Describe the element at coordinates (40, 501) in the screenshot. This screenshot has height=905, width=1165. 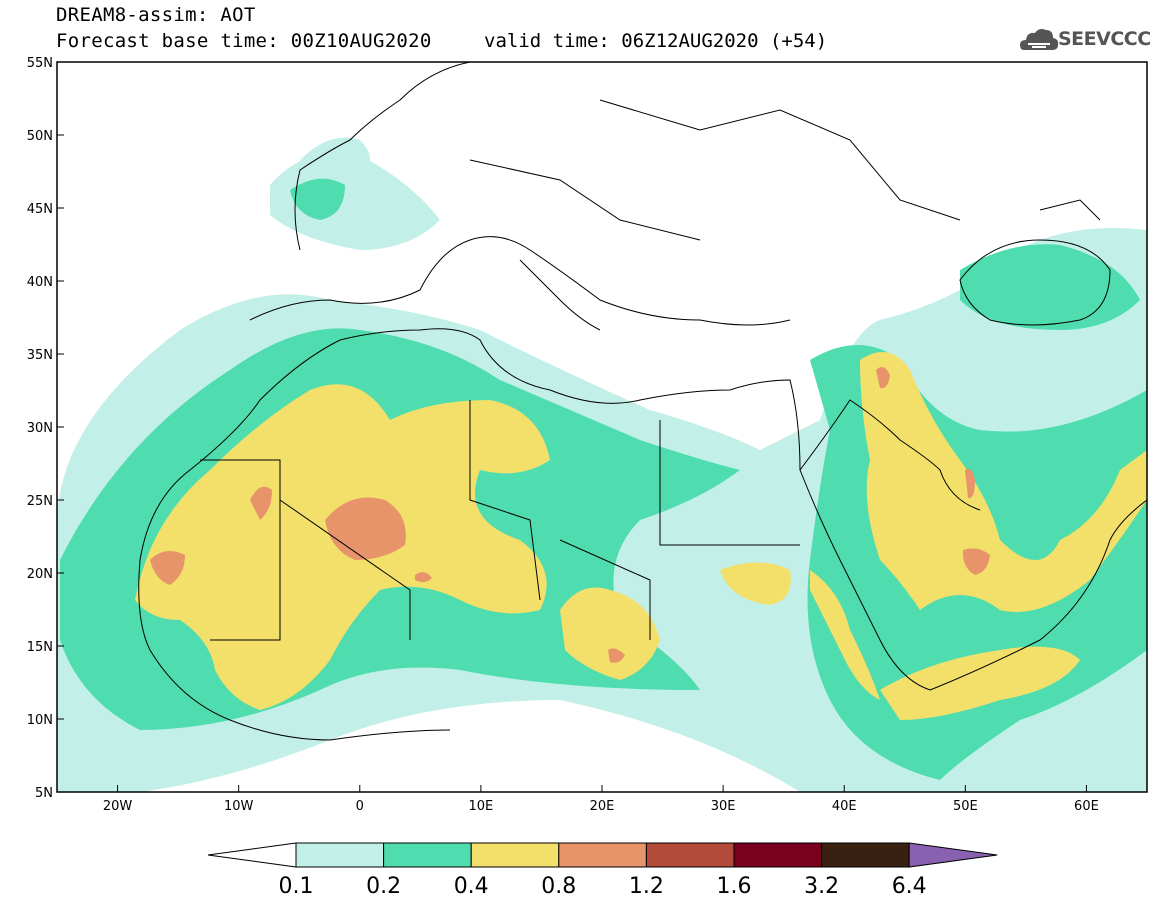
I see `y-tick-label: 25N` at that location.